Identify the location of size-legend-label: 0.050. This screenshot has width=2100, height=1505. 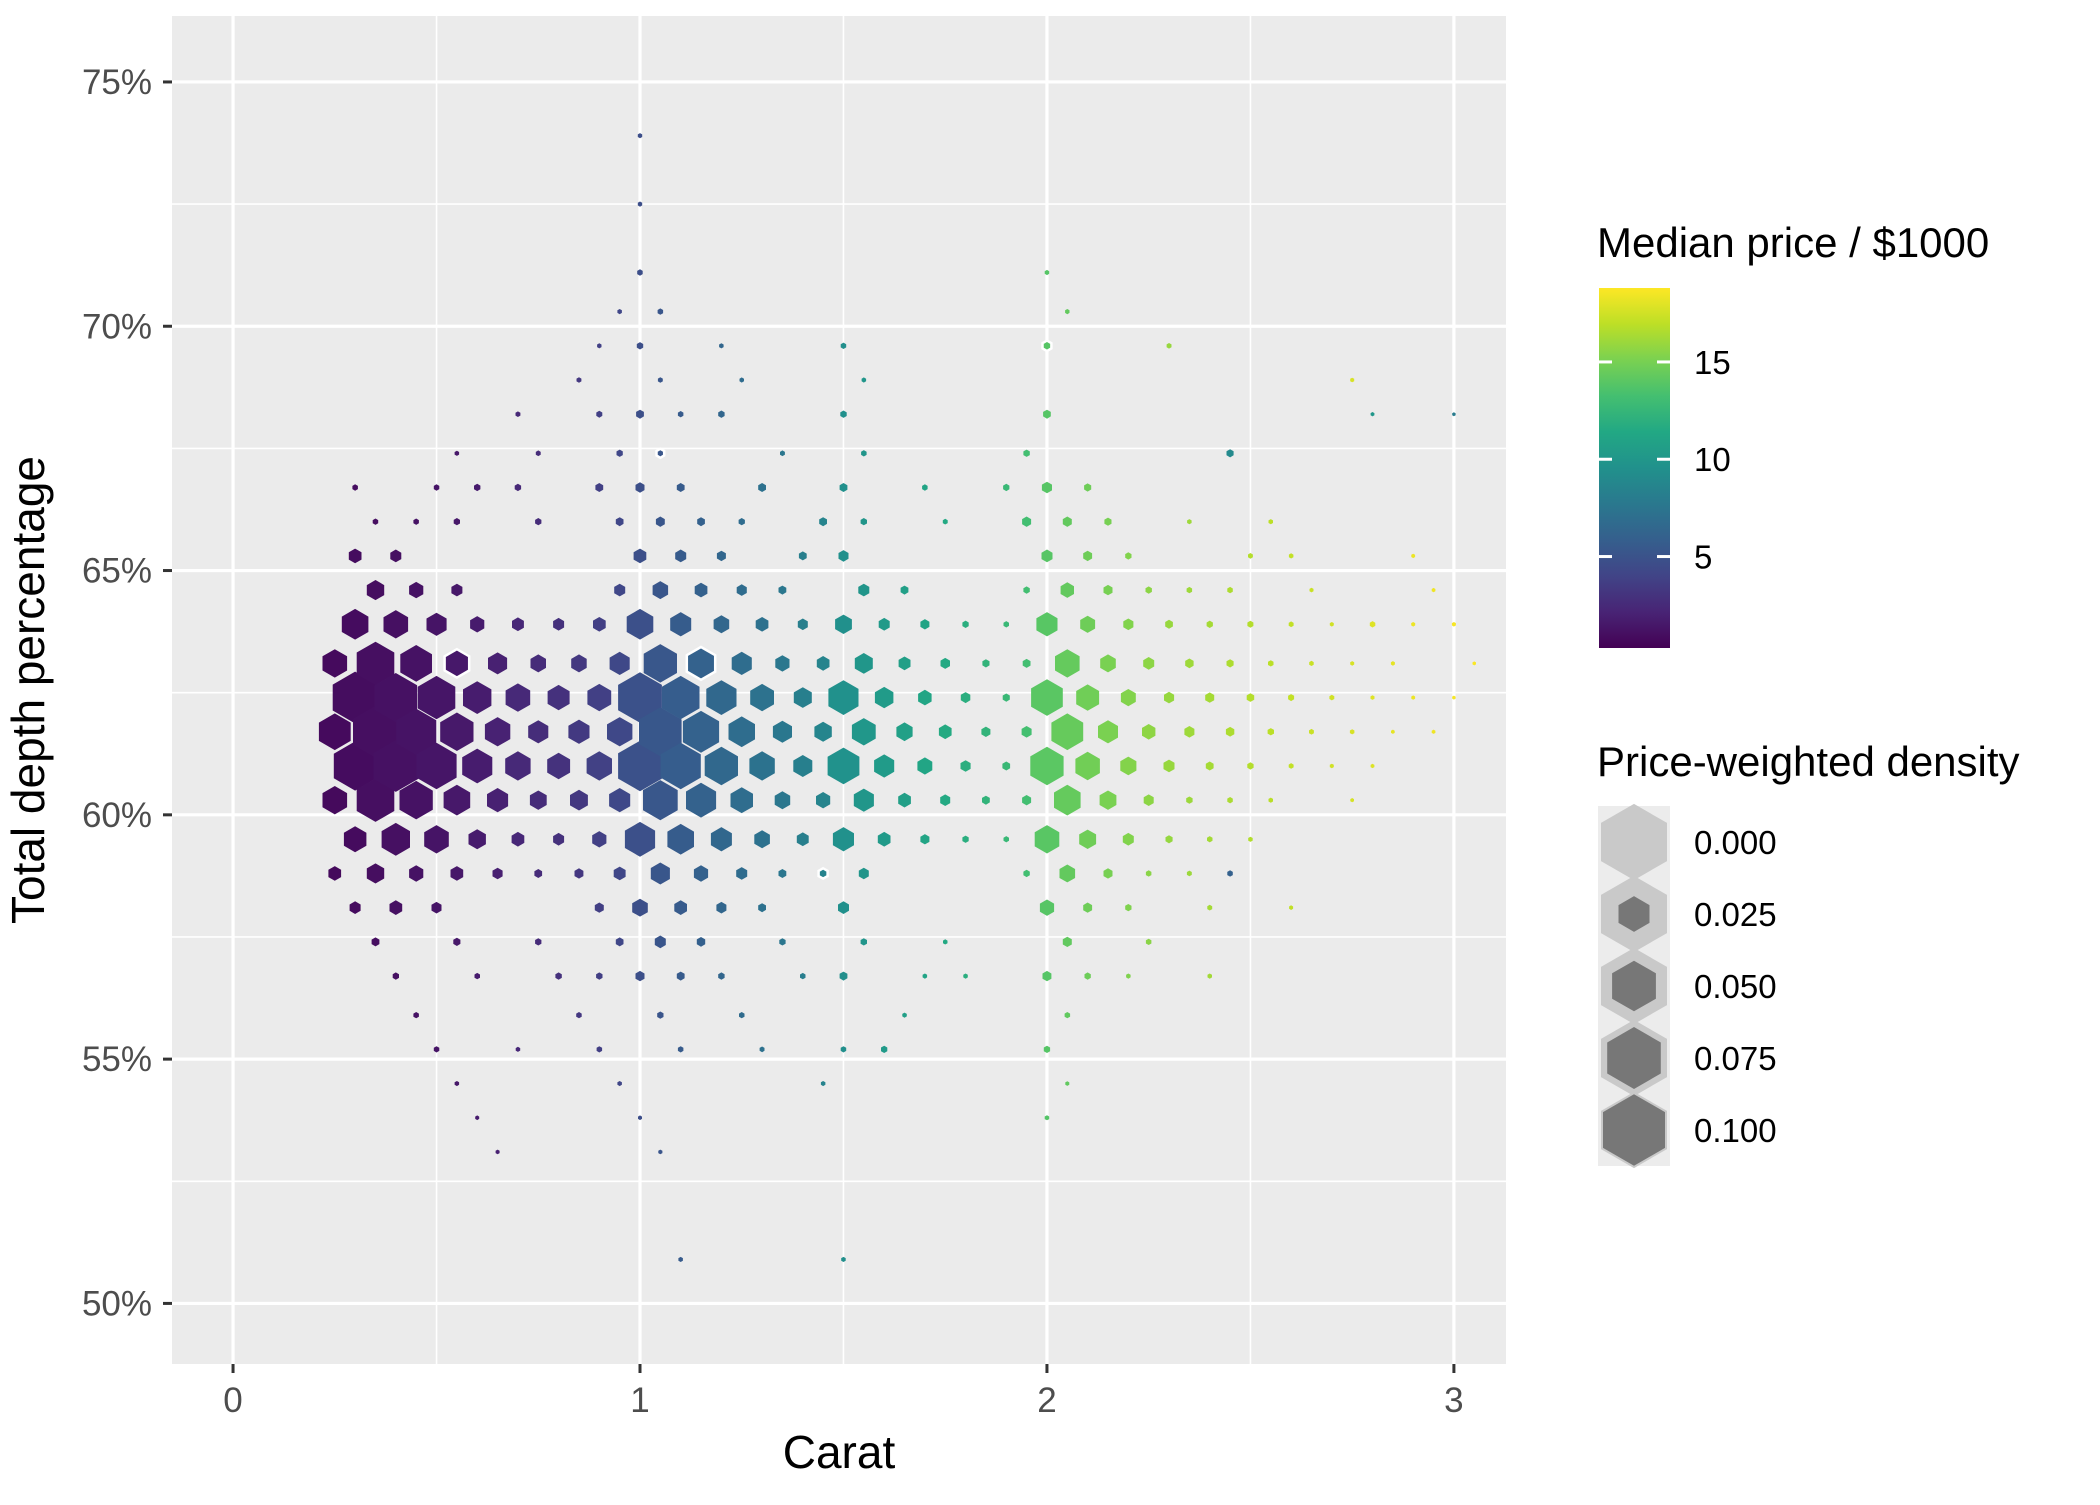
(1735, 986).